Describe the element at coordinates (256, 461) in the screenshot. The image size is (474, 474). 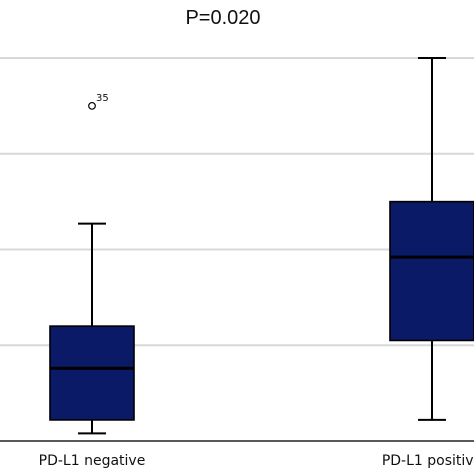
I see `category-label-layer: PD-L1 negative PD-L1 positive` at that location.